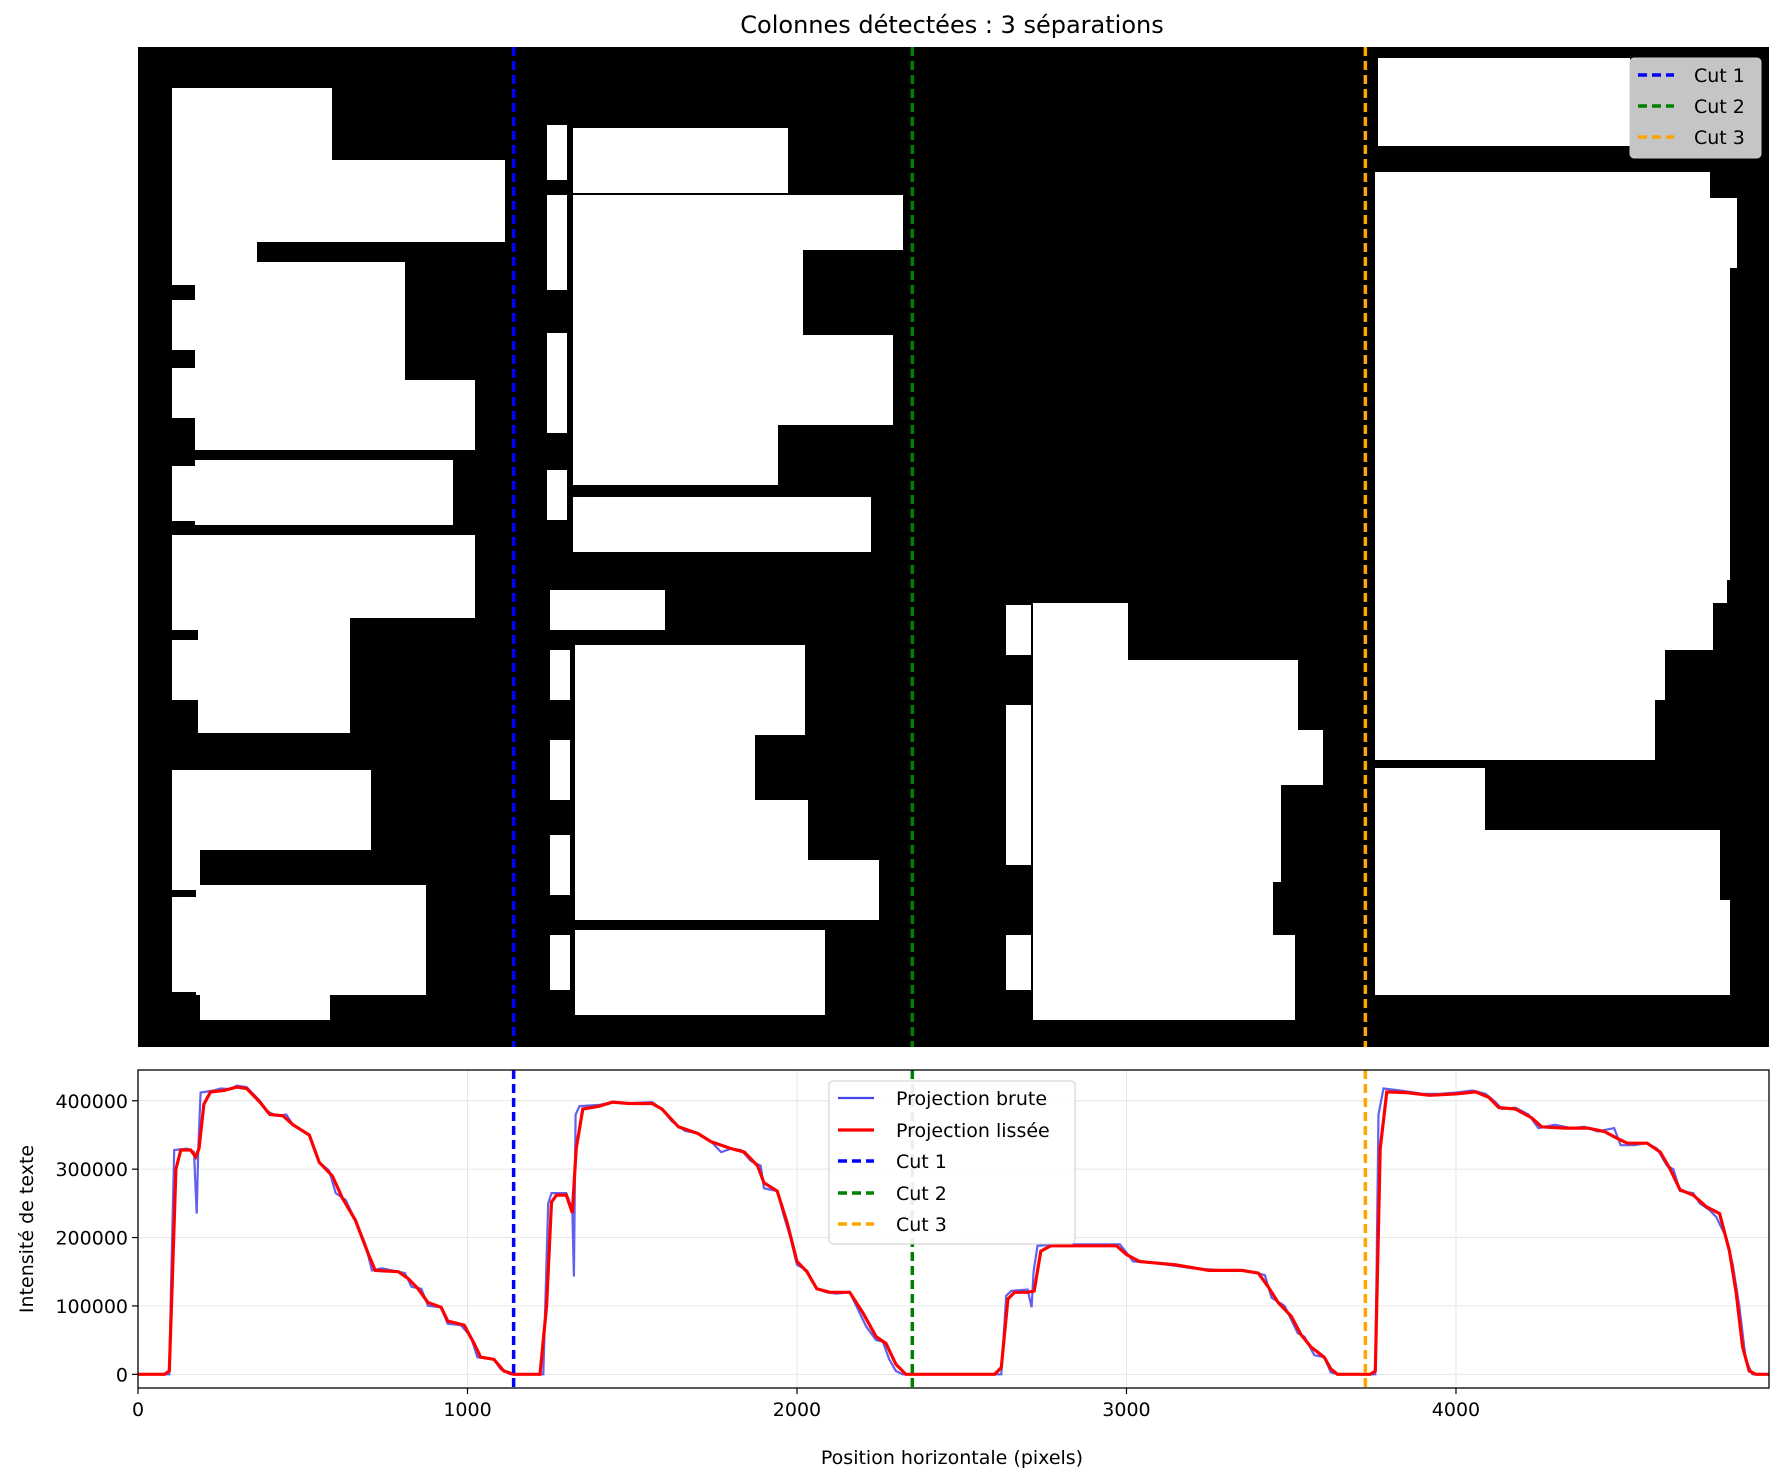  Describe the element at coordinates (921, 1225) in the screenshot. I see `legend-cut3-label: Cut 3` at that location.